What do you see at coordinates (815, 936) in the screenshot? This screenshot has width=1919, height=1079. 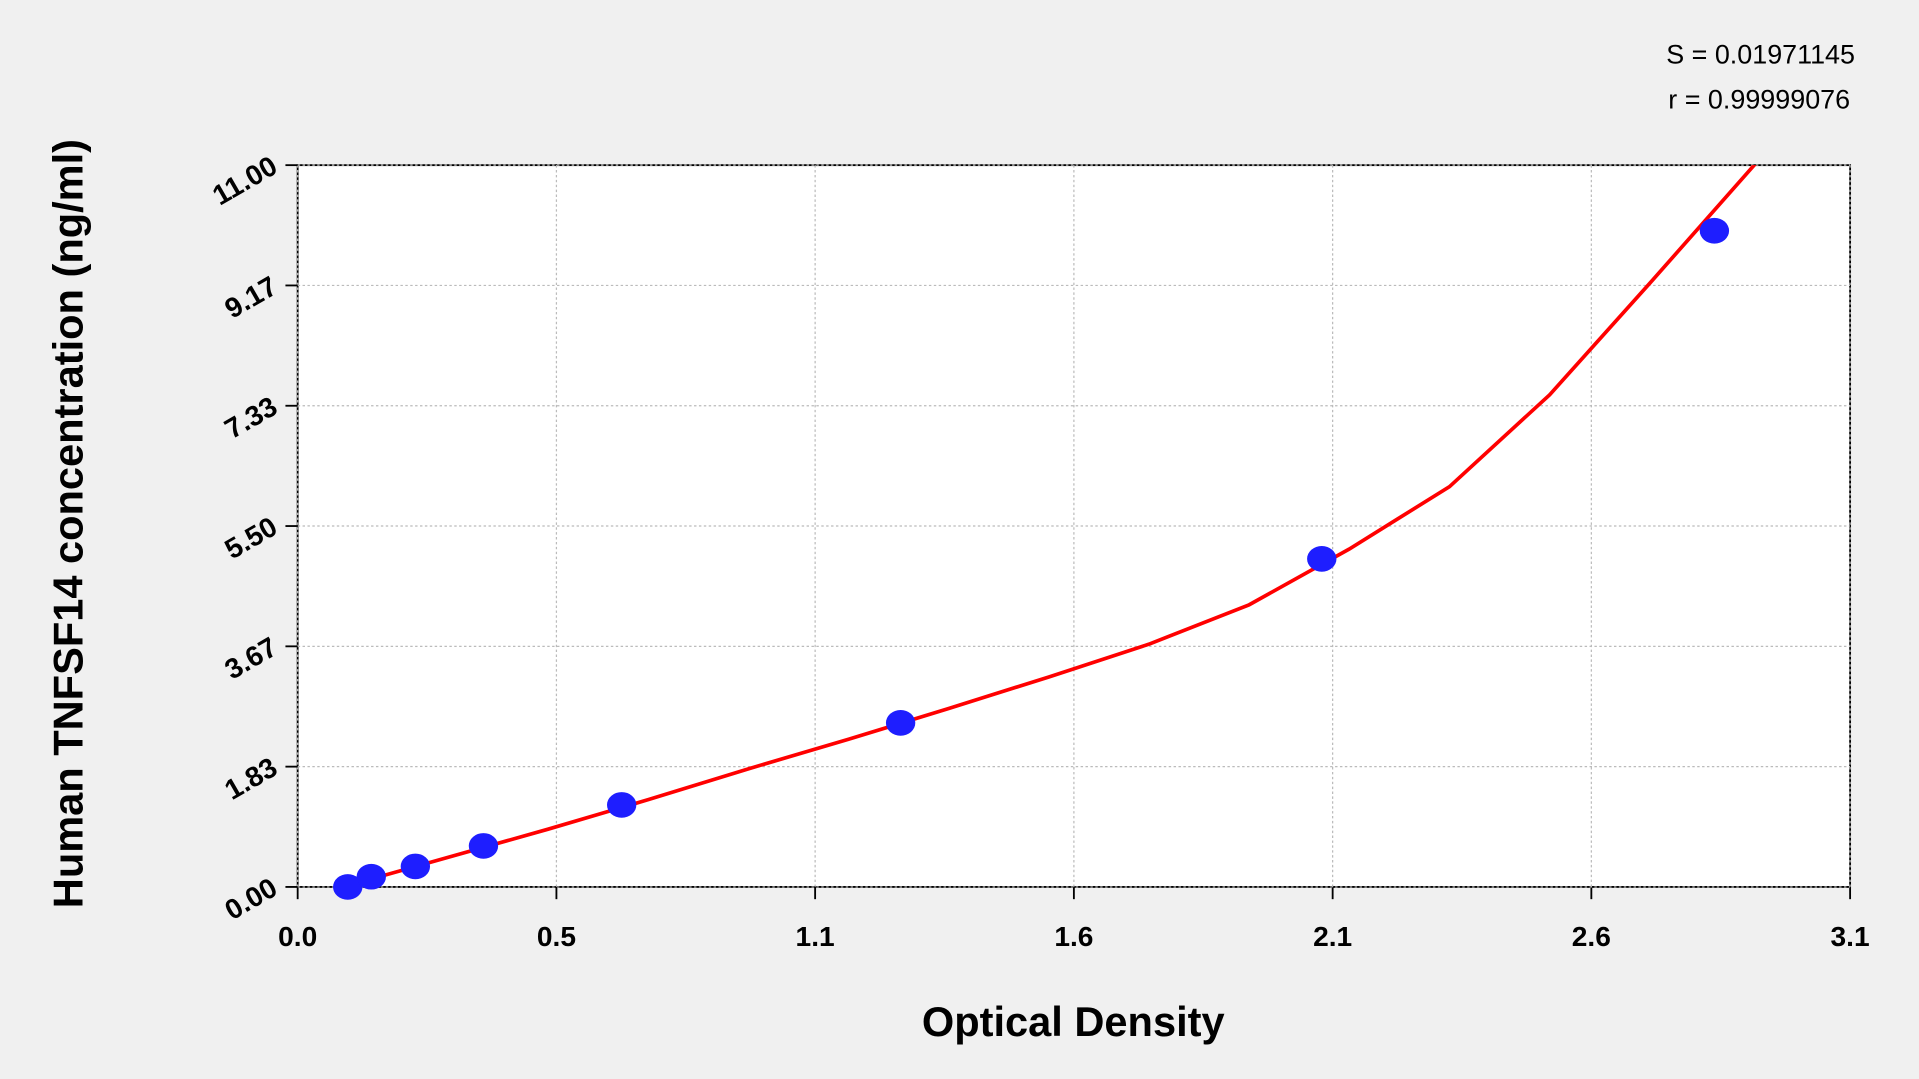 I see `x-tick-label: 1.1` at bounding box center [815, 936].